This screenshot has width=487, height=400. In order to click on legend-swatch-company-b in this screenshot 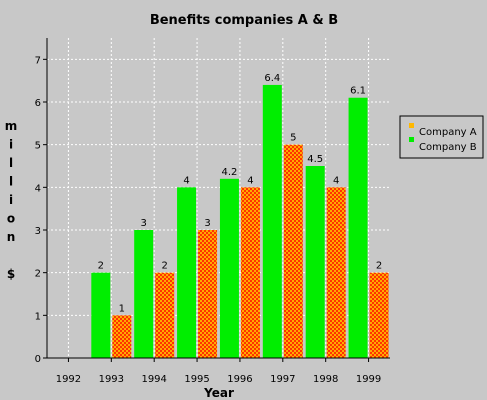, I will do `click(411, 139)`.